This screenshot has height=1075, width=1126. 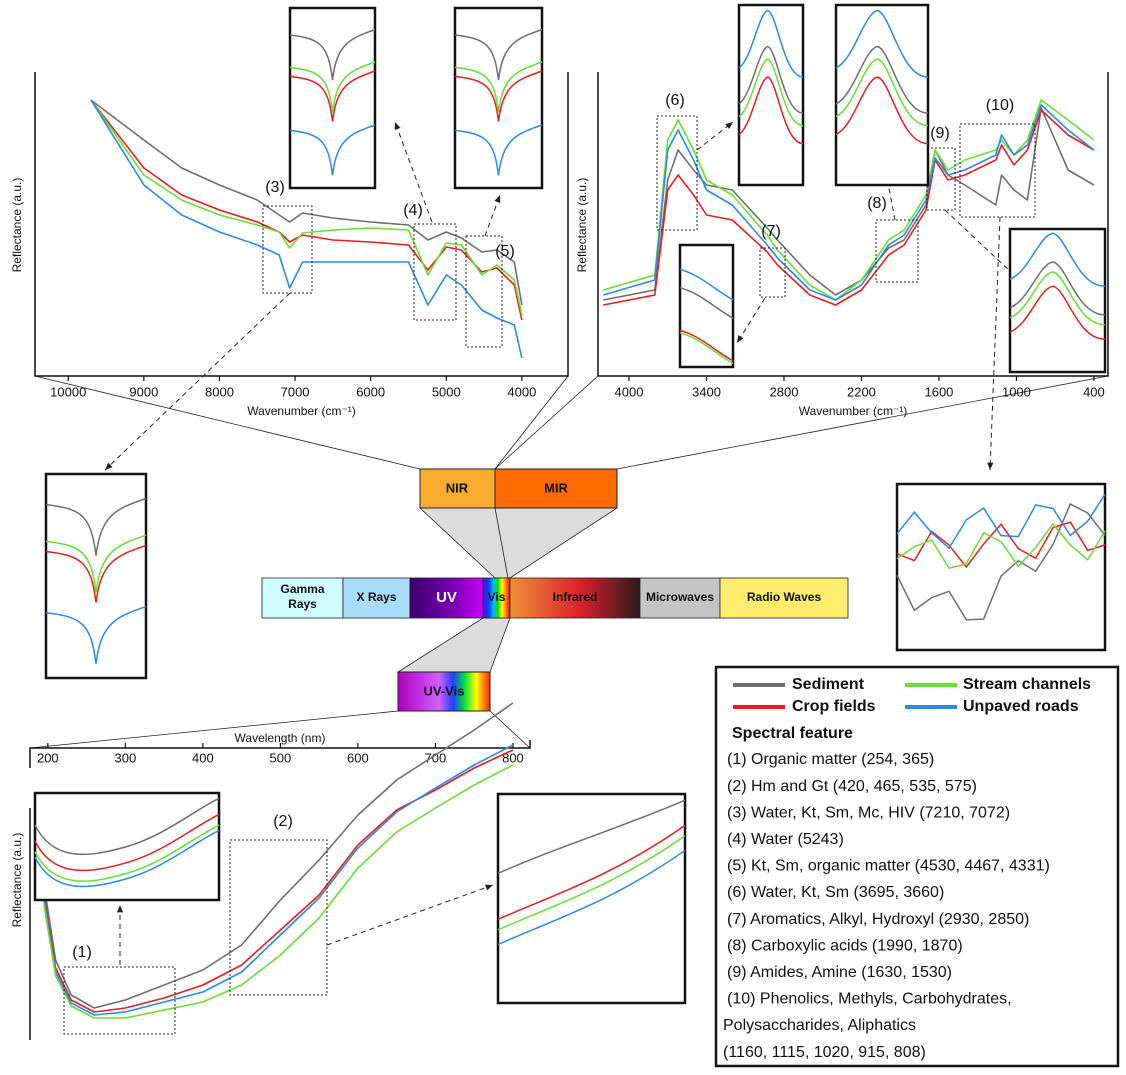 What do you see at coordinates (839, 972) in the screenshot?
I see `feature-line: (9) Amides, Amine (1630, 1530)` at bounding box center [839, 972].